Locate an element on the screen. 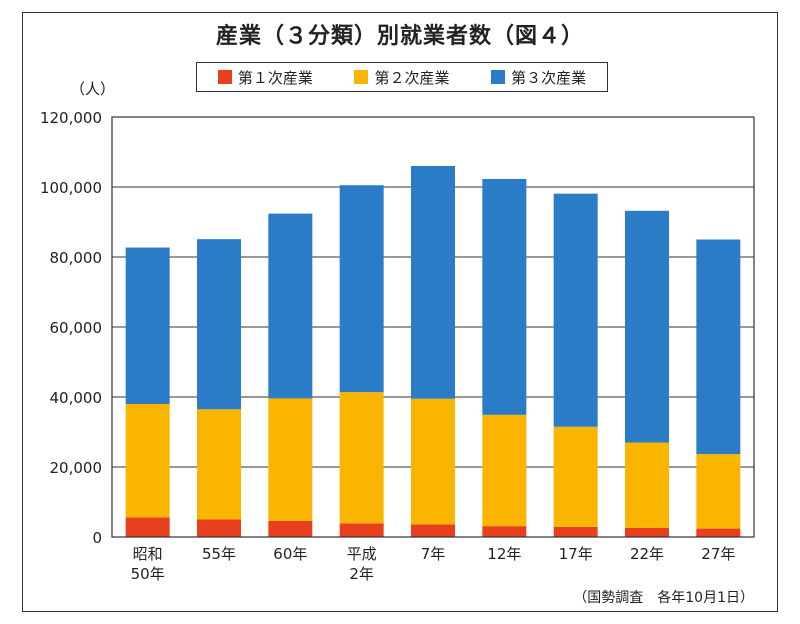 This screenshot has width=800, height=624. y-tick-label: 120,000 is located at coordinates (71, 118).